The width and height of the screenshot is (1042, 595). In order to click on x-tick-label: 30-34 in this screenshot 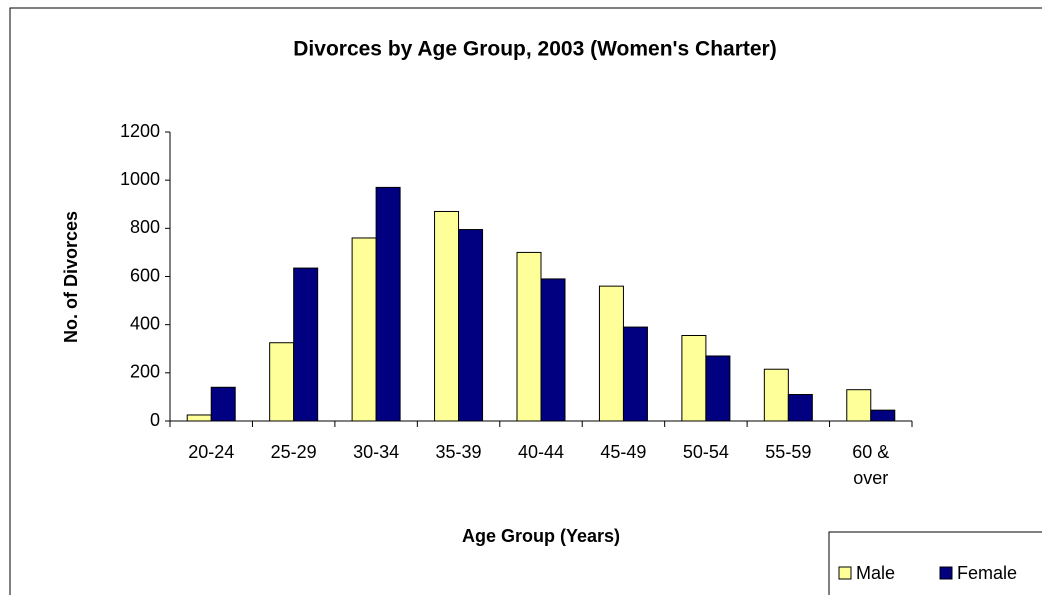, I will do `click(376, 452)`.